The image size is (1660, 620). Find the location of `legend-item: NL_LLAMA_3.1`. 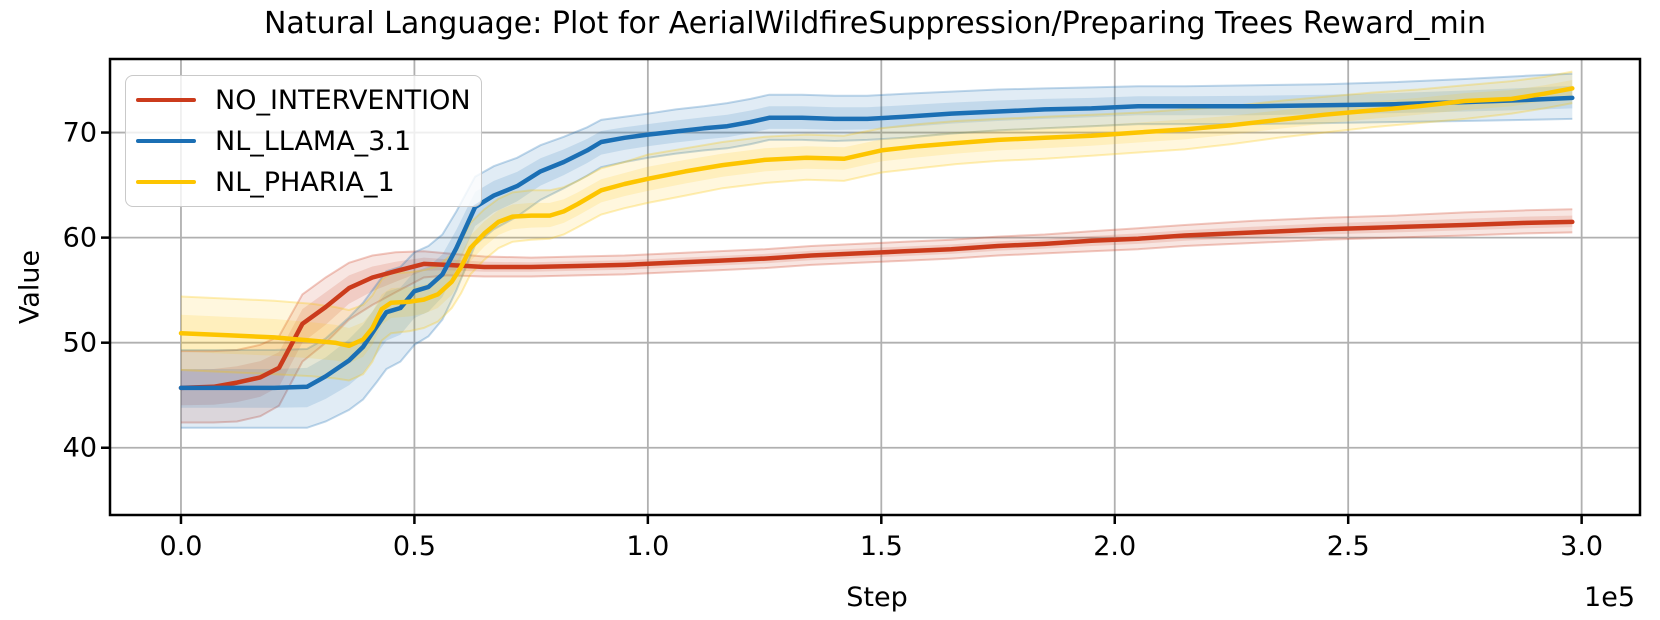

legend-item: NL_LLAMA_3.1 is located at coordinates (303, 141).